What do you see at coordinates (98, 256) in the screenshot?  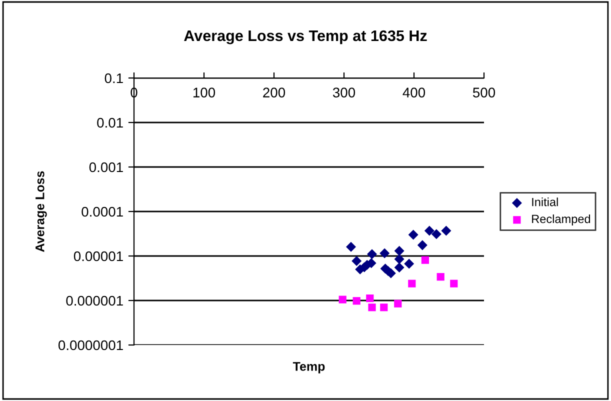 I see `y-tick-label: 0.00001` at bounding box center [98, 256].